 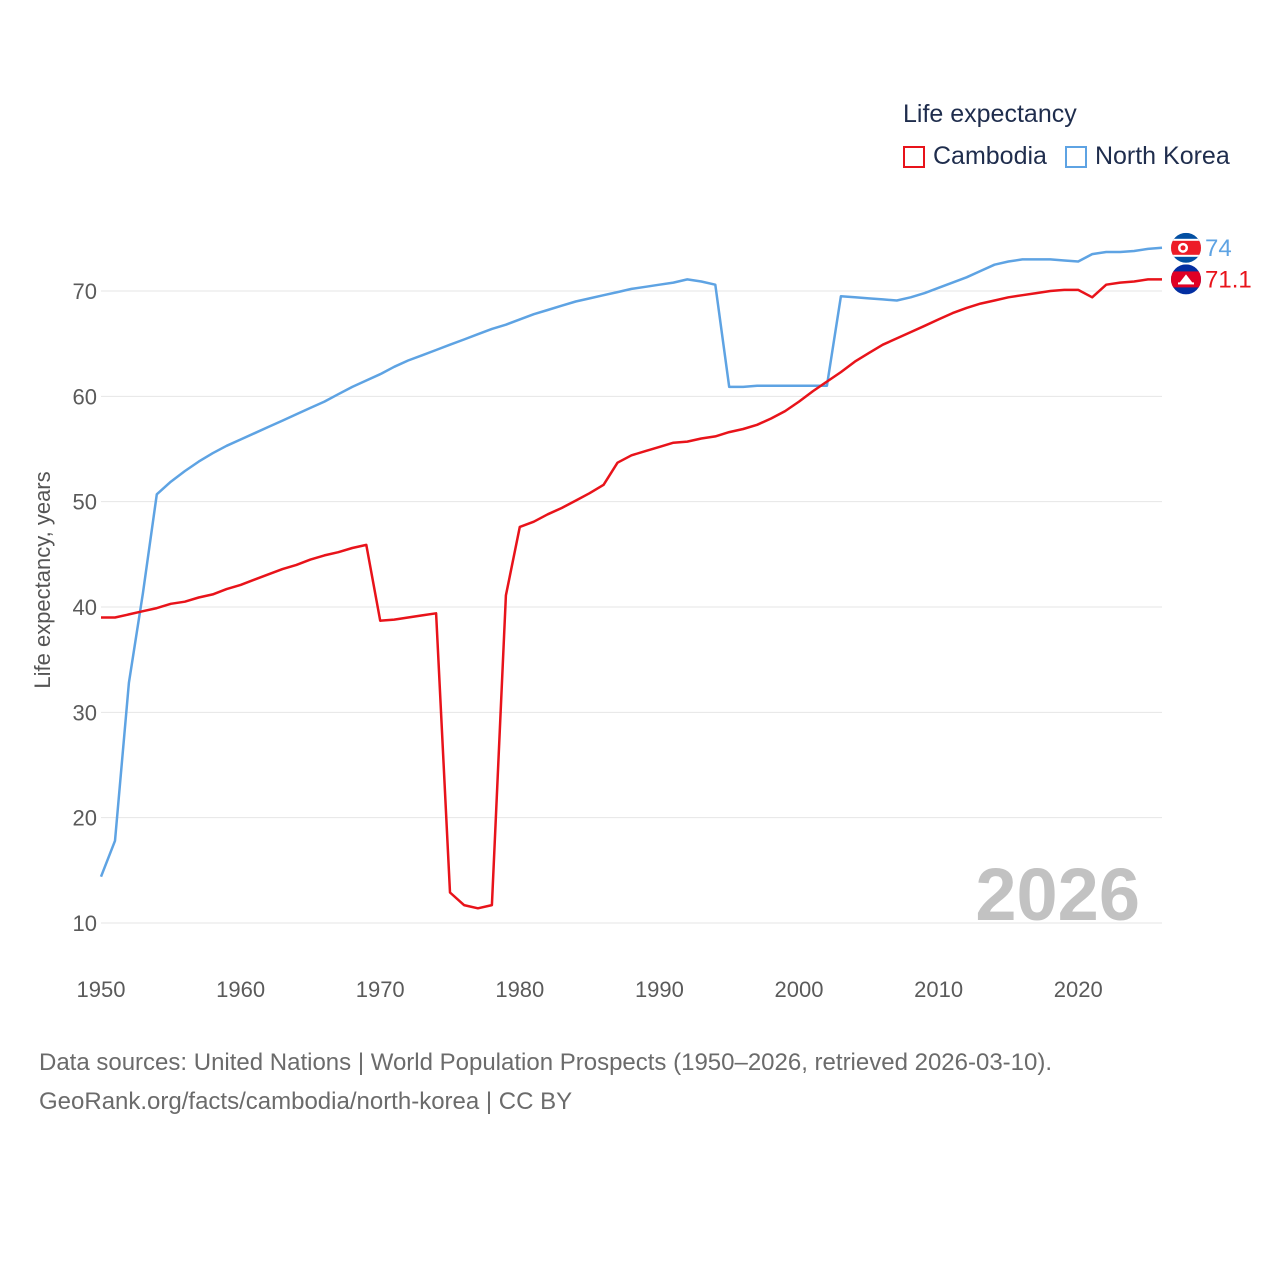 What do you see at coordinates (85, 923) in the screenshot?
I see `y-tick-label: 10` at bounding box center [85, 923].